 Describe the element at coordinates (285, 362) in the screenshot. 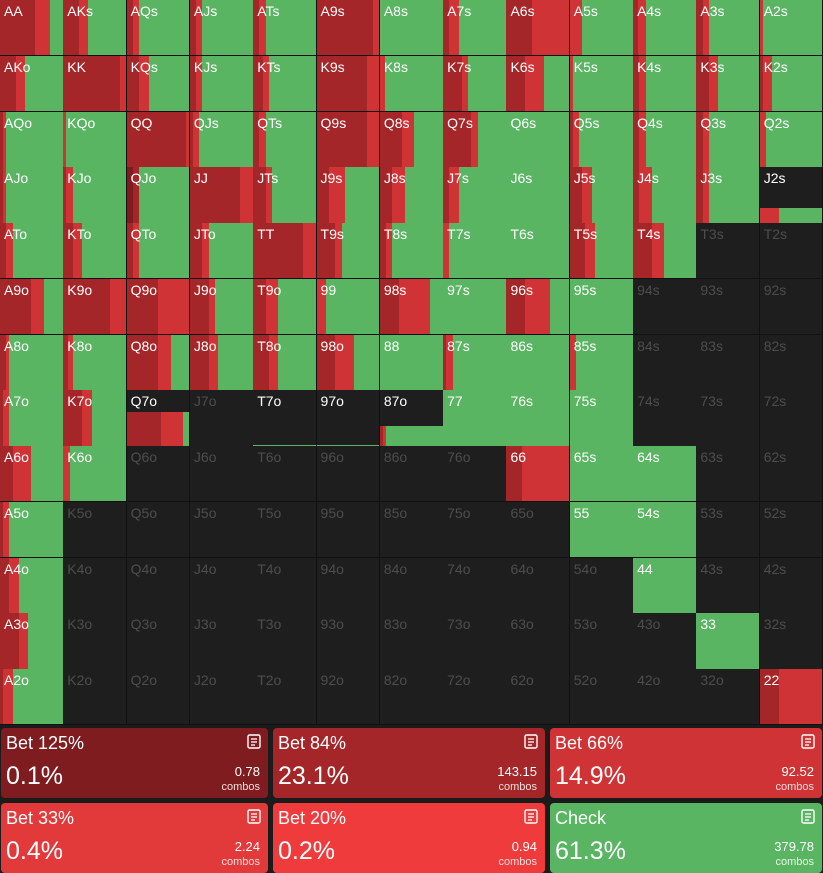

I see `hand-cell: T8o` at that location.